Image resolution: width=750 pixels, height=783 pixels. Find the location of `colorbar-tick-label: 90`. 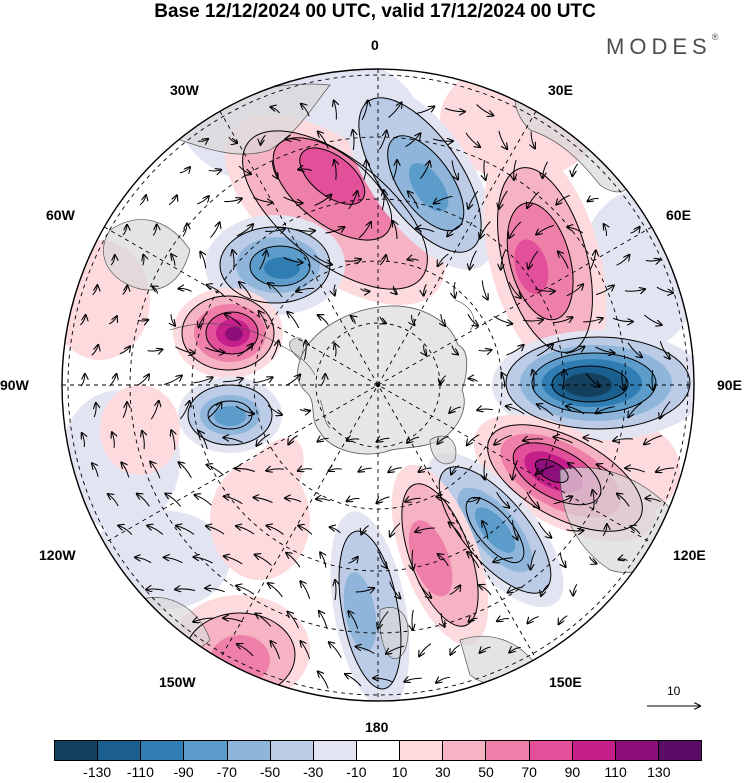

colorbar-tick-label: 90 is located at coordinates (572, 772).